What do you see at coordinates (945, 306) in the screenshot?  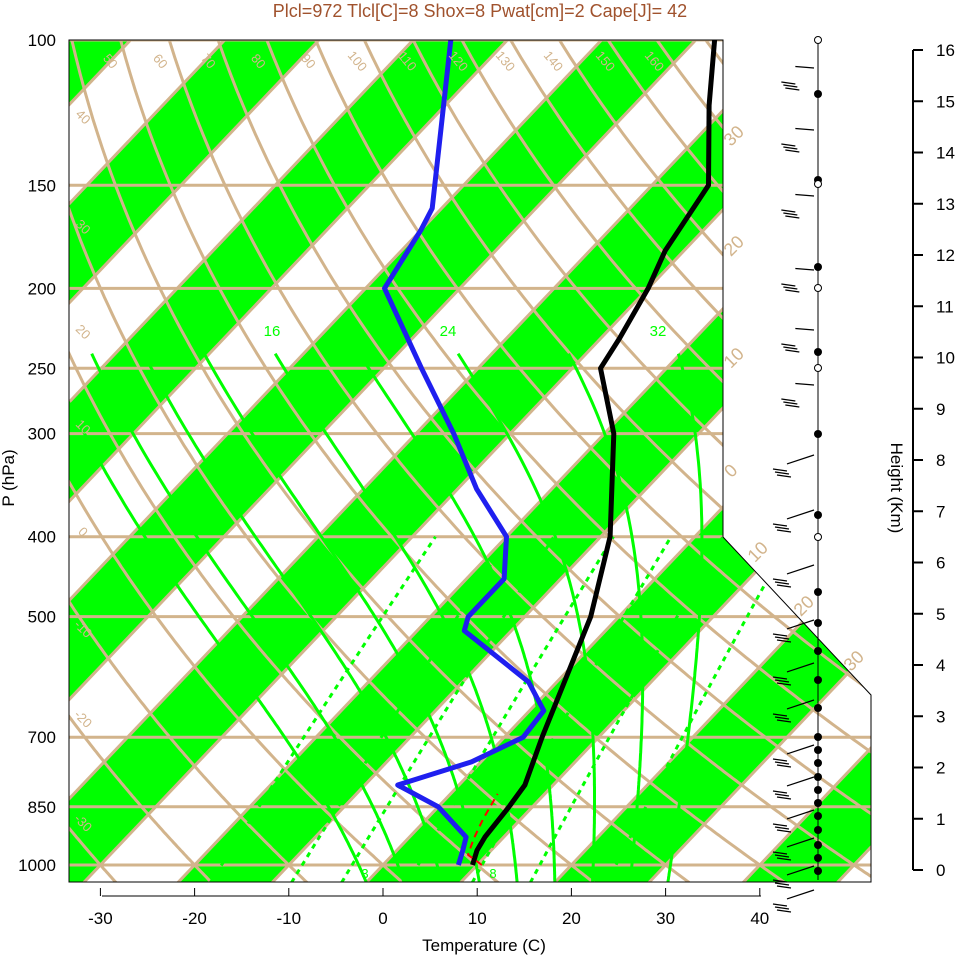 I see `height-tick-label: 11` at bounding box center [945, 306].